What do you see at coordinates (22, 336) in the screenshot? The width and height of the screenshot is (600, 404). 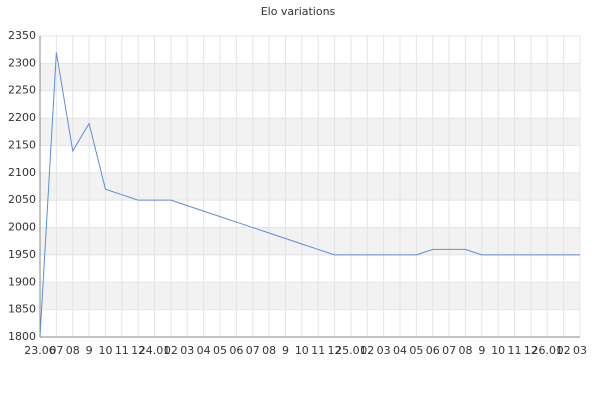 I see `y-tick-label: 1800` at bounding box center [22, 336].